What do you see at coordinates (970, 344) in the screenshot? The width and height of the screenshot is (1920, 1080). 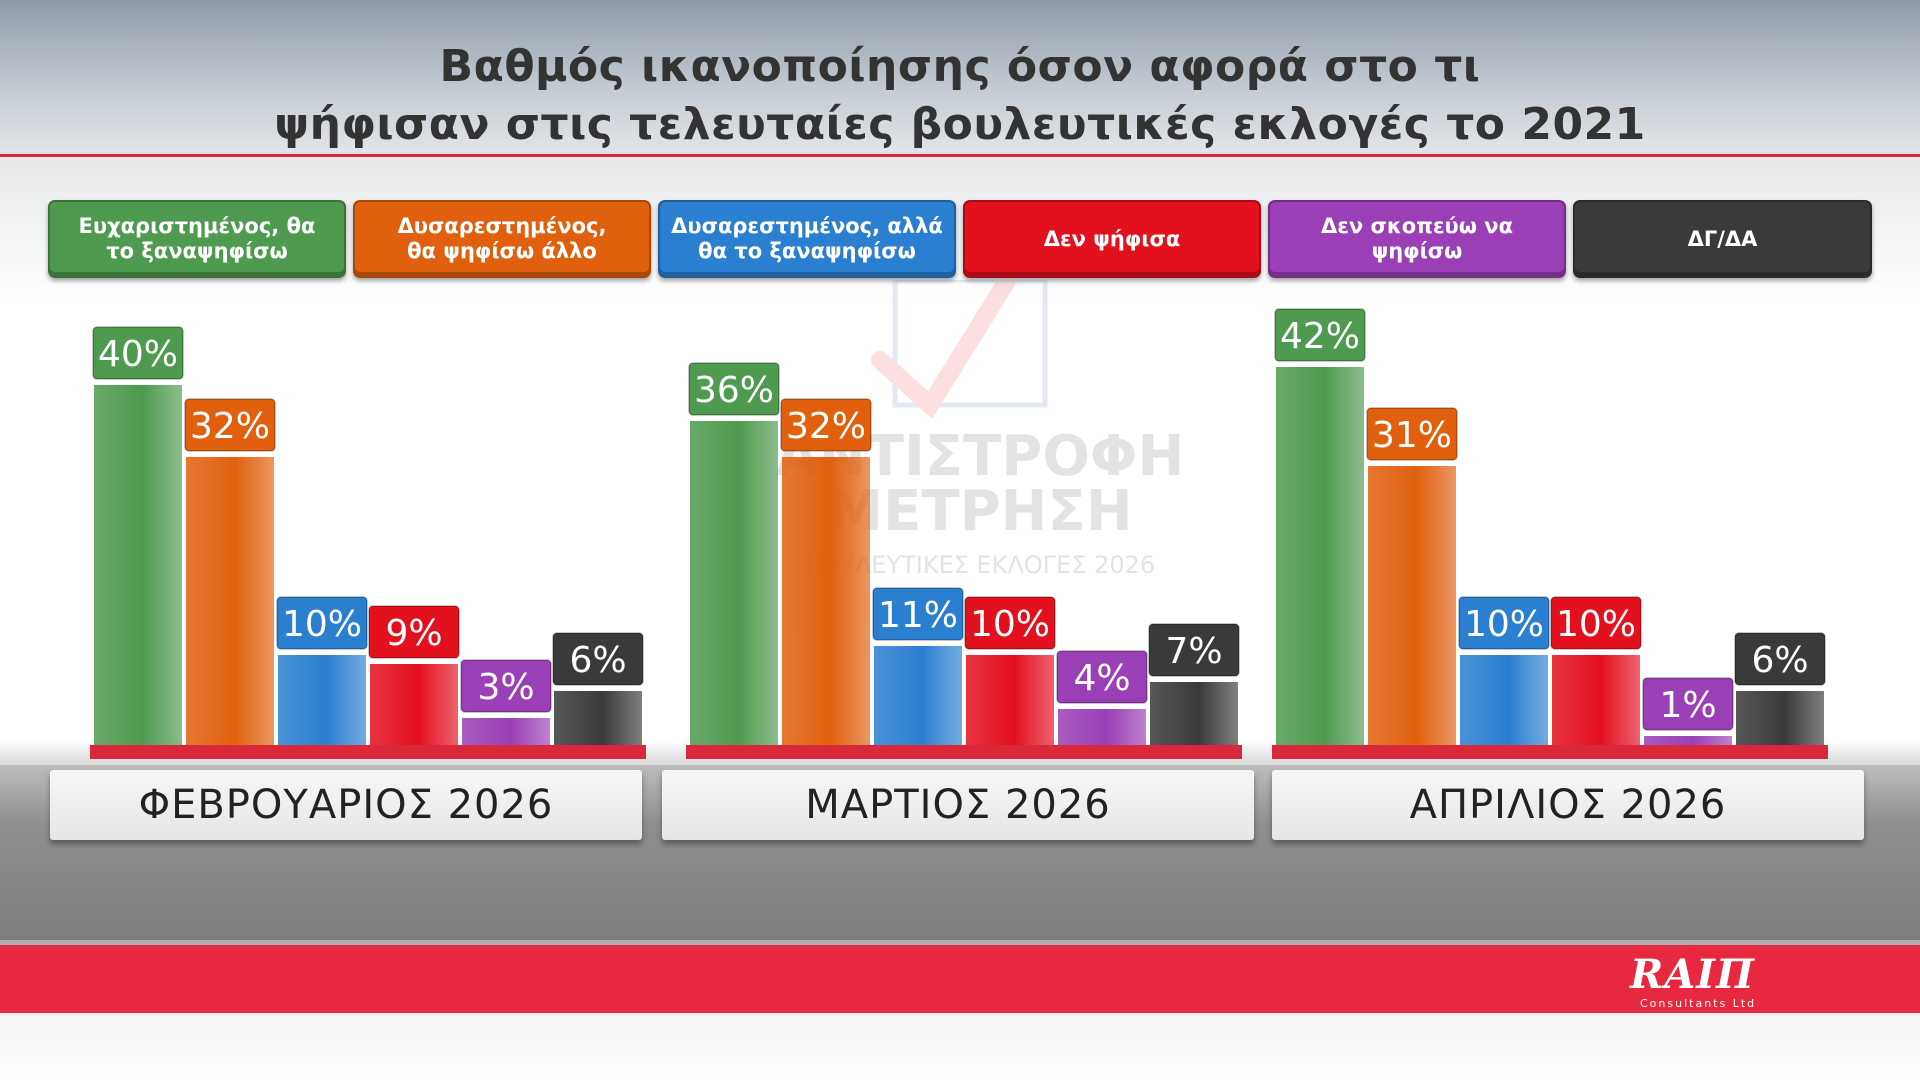 I see `ballot-box-icon` at bounding box center [970, 344].